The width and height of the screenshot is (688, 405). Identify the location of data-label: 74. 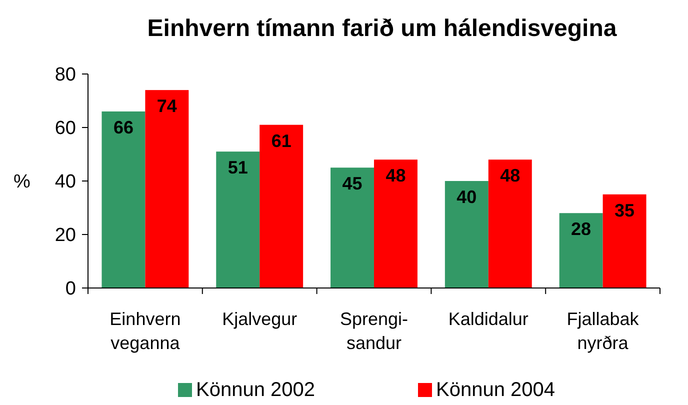
(166, 106).